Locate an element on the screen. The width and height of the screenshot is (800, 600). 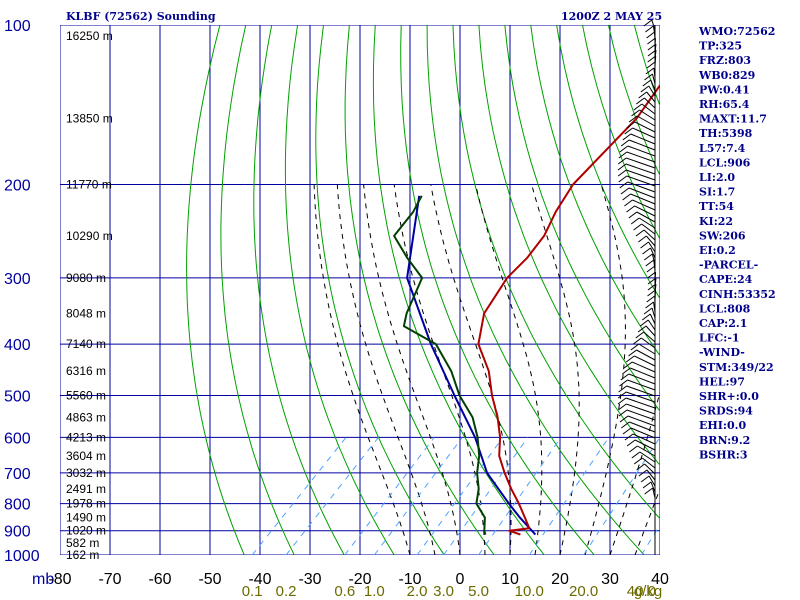
temp-tick-label: -20 is located at coordinates (359, 579).